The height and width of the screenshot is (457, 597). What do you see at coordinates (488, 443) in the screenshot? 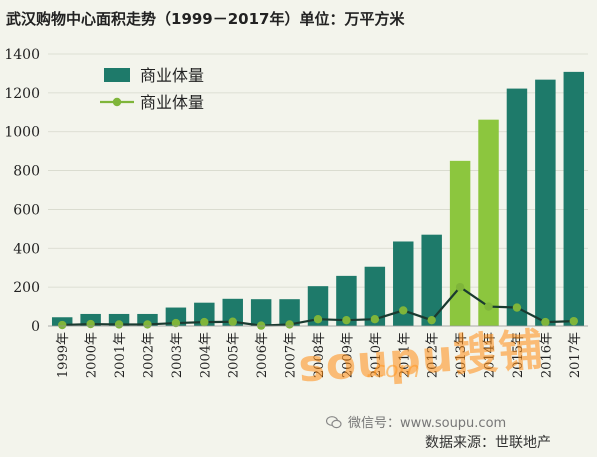
I see `data-source: 数据来源：世联地产` at bounding box center [488, 443].